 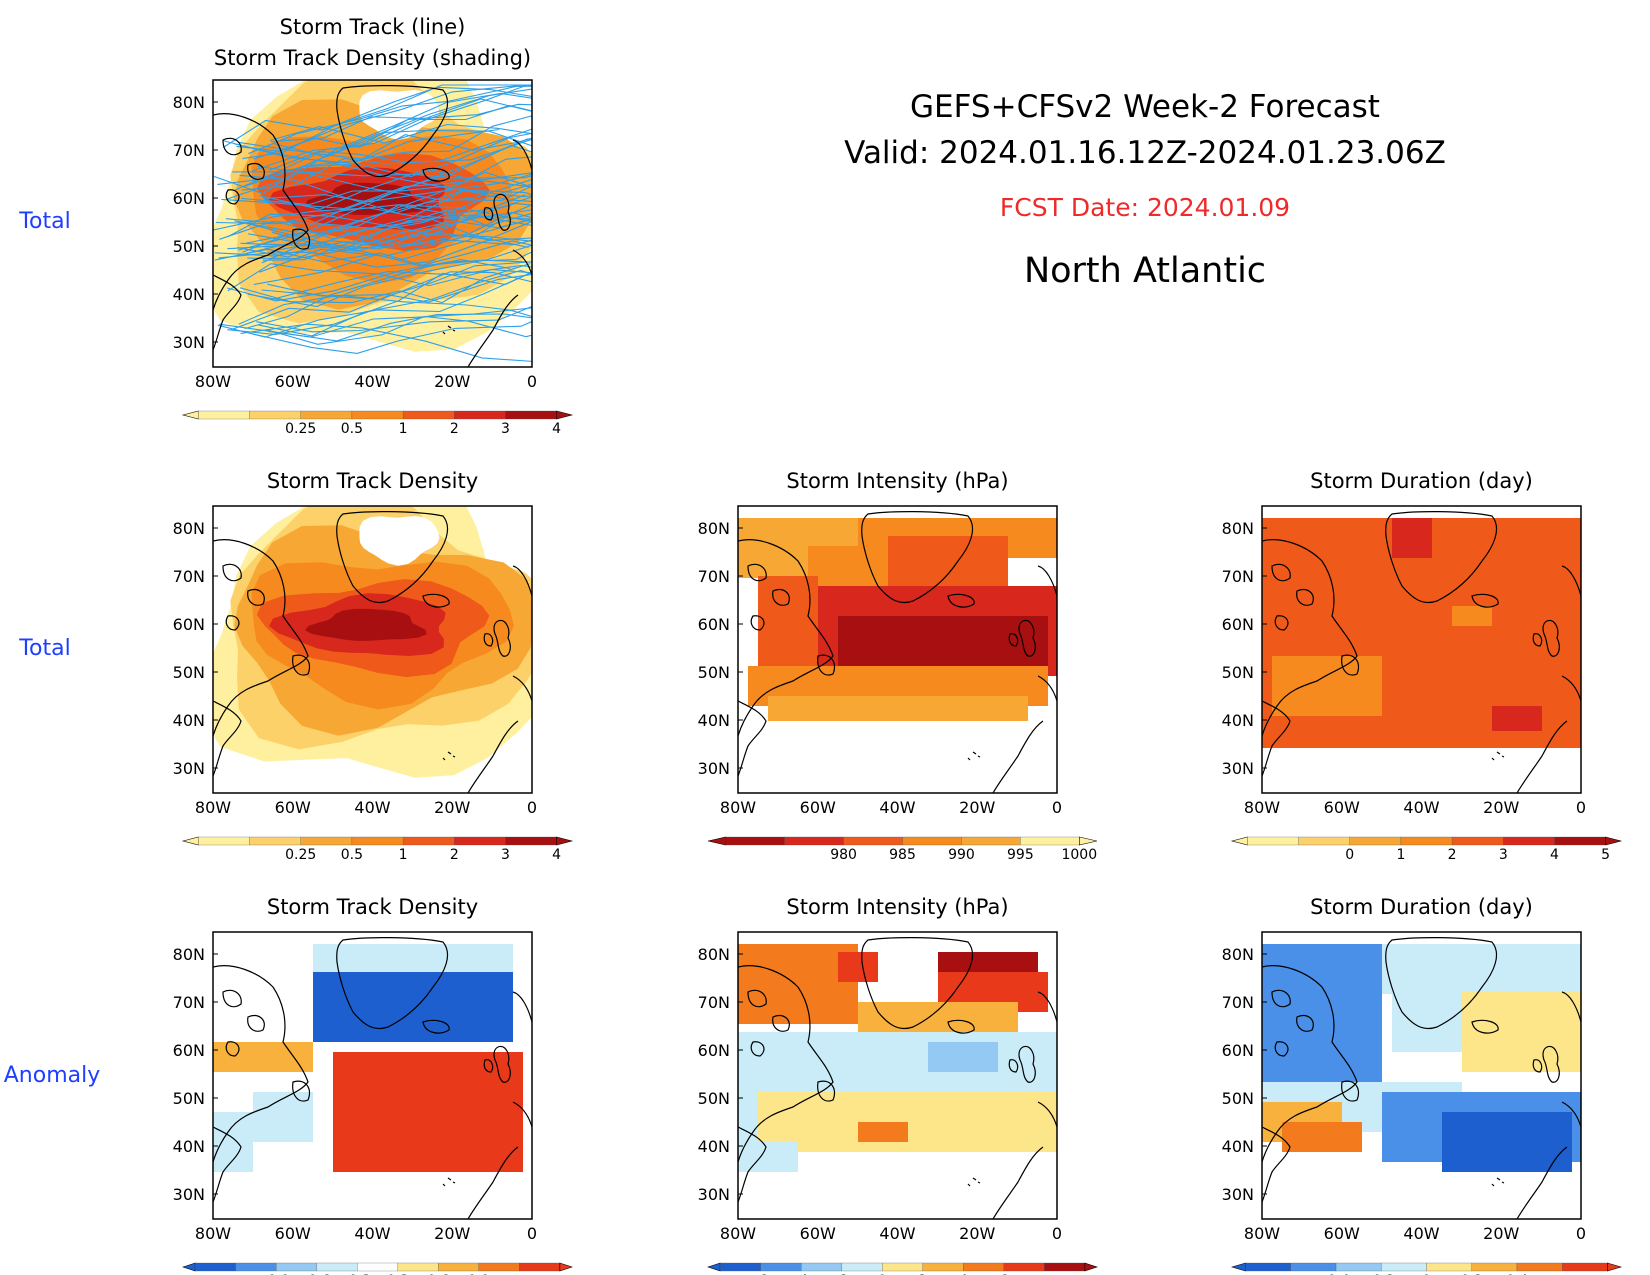 I want to click on colorbar-tick-label: 0.6, so click(x=438, y=1274).